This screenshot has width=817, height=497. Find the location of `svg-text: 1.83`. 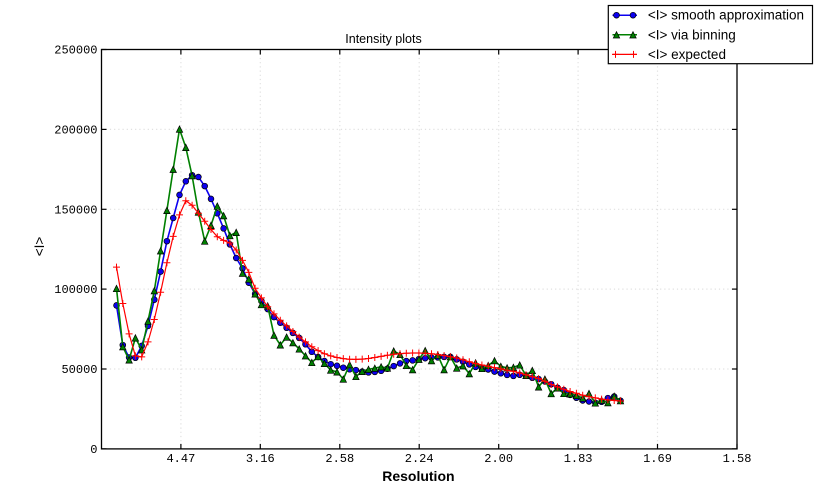

svg-text: 1.83 is located at coordinates (578, 459).